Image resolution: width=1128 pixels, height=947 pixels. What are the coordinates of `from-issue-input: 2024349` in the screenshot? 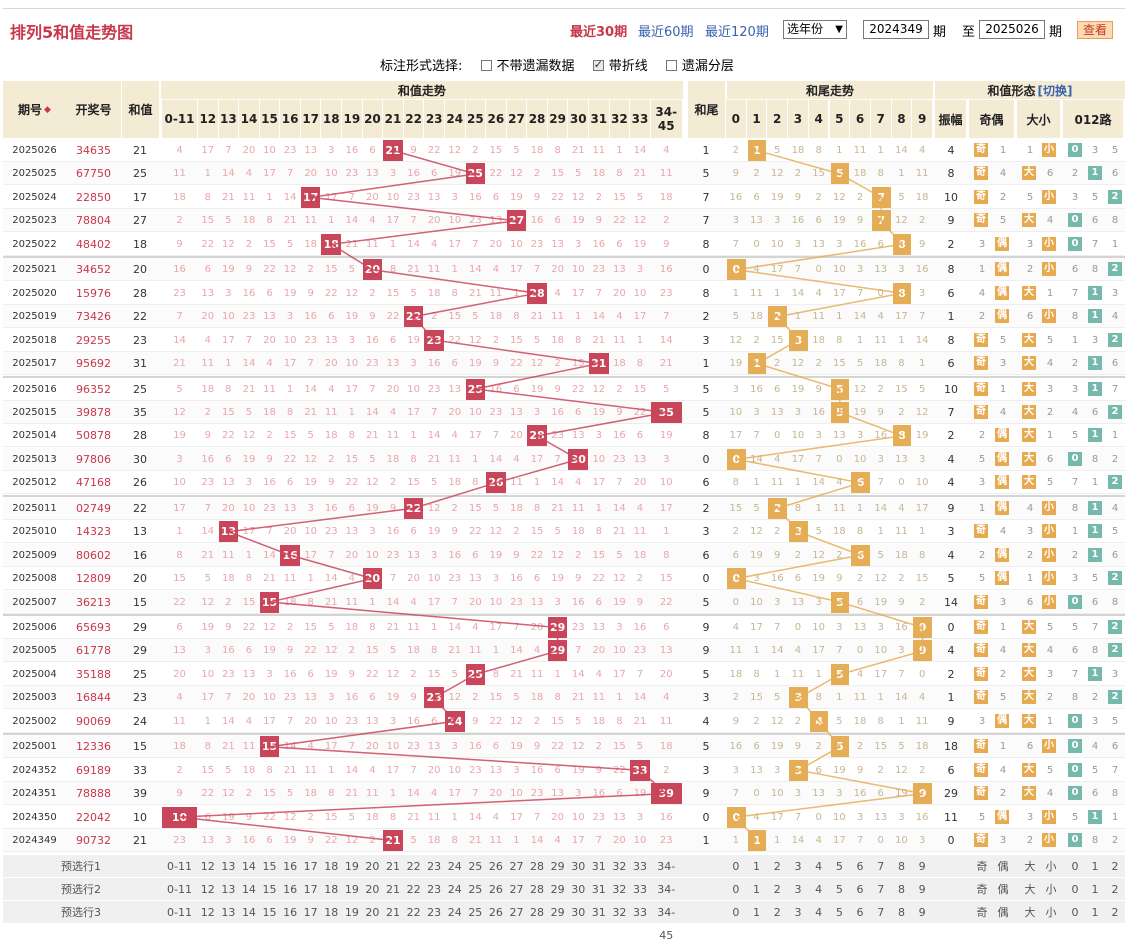 It's located at (896, 29).